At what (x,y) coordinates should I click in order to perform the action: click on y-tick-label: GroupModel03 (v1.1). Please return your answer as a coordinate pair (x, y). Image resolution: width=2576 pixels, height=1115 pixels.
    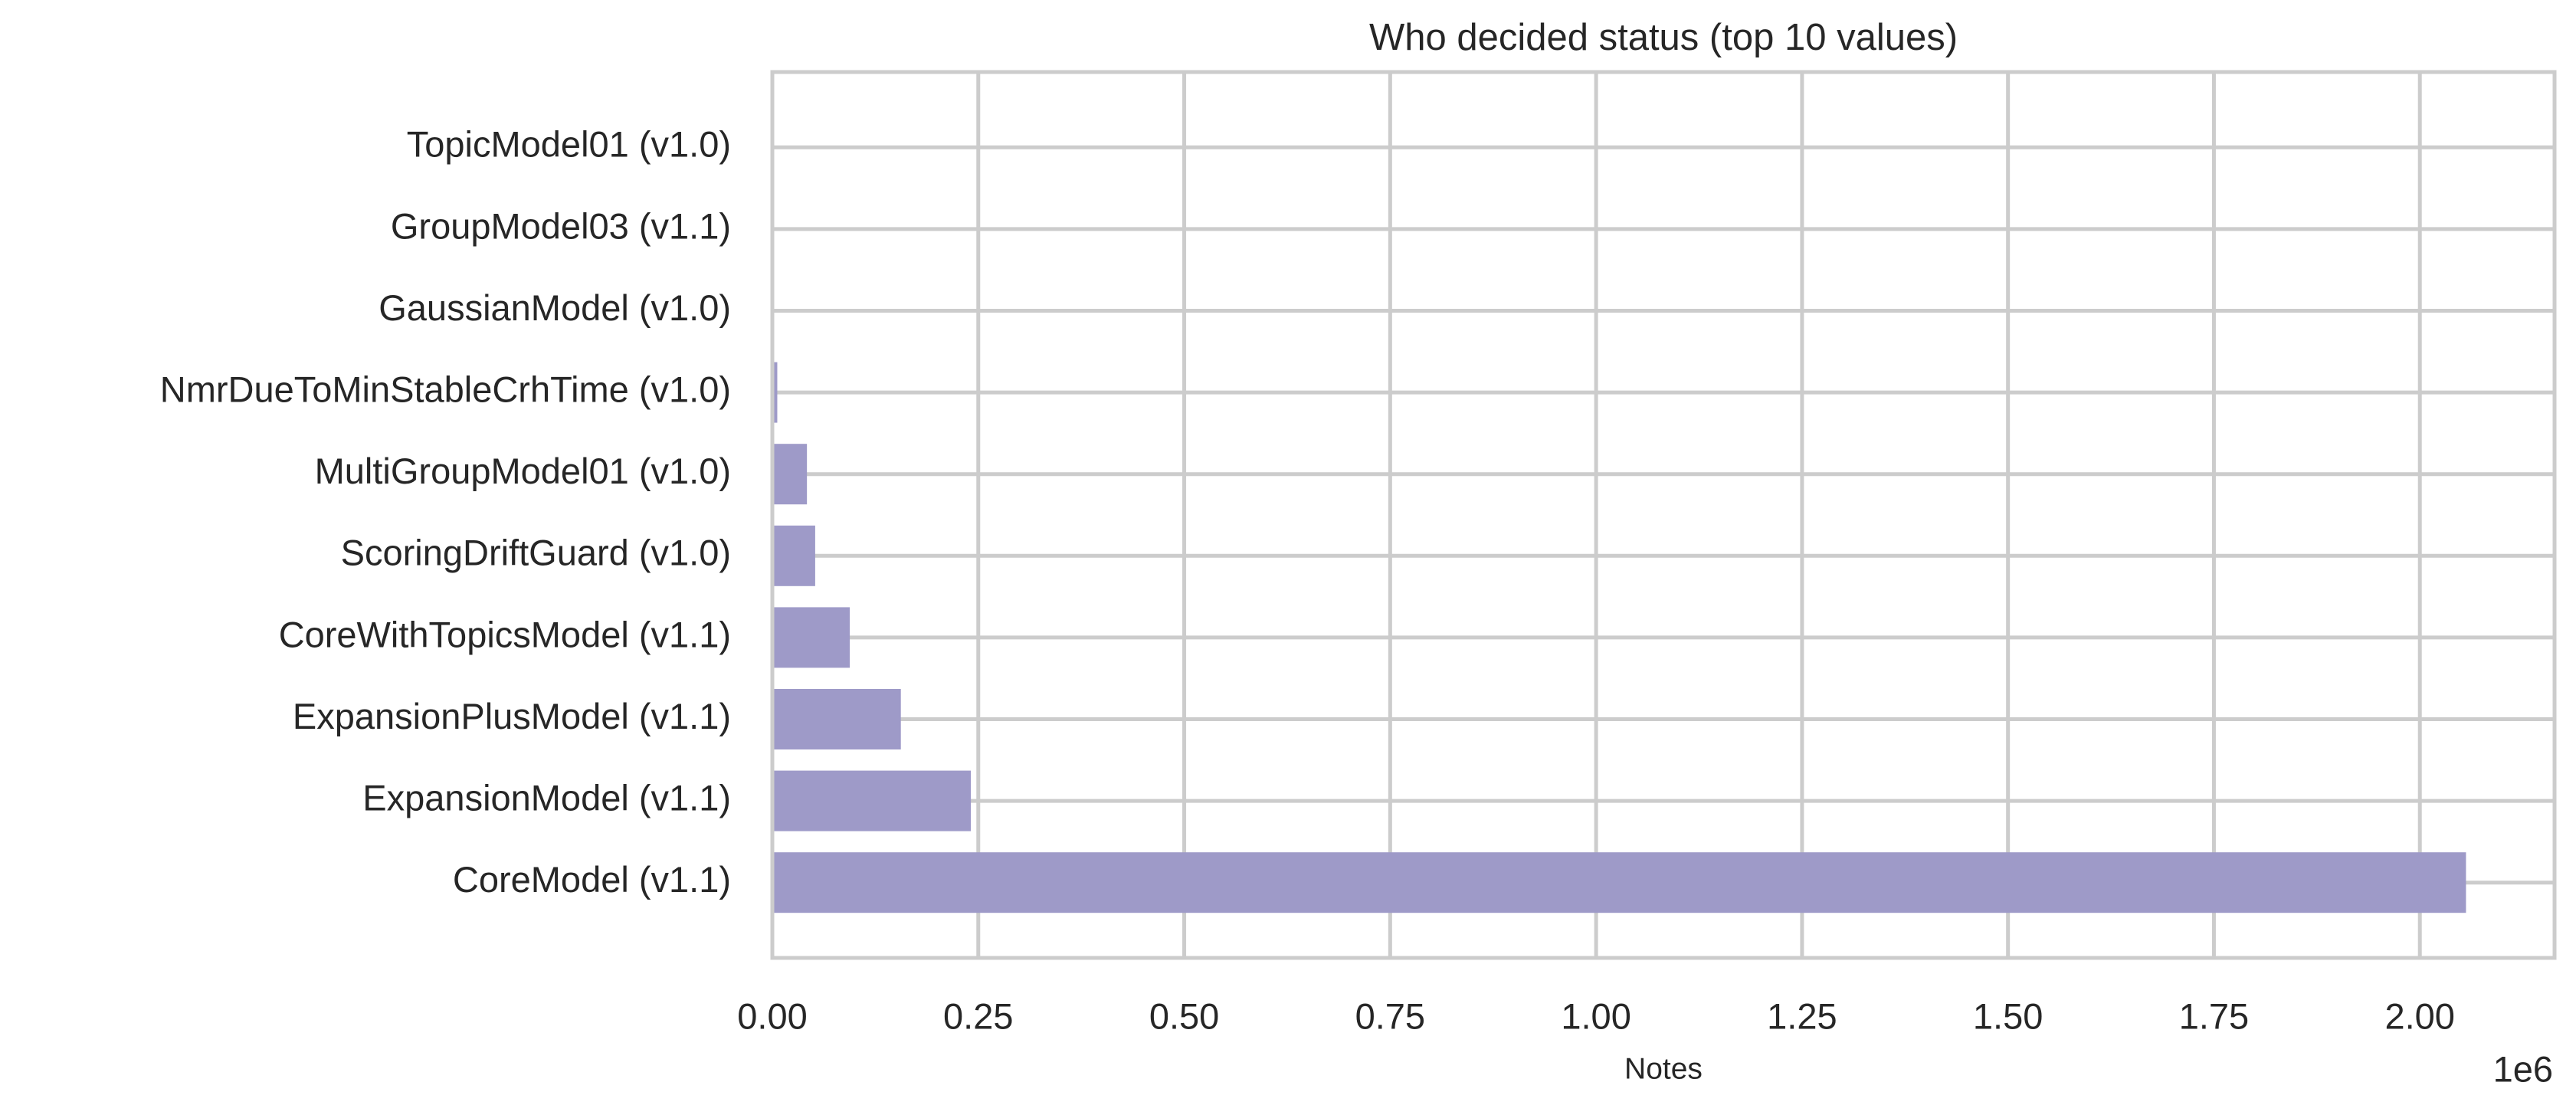
    Looking at the image, I should click on (561, 226).